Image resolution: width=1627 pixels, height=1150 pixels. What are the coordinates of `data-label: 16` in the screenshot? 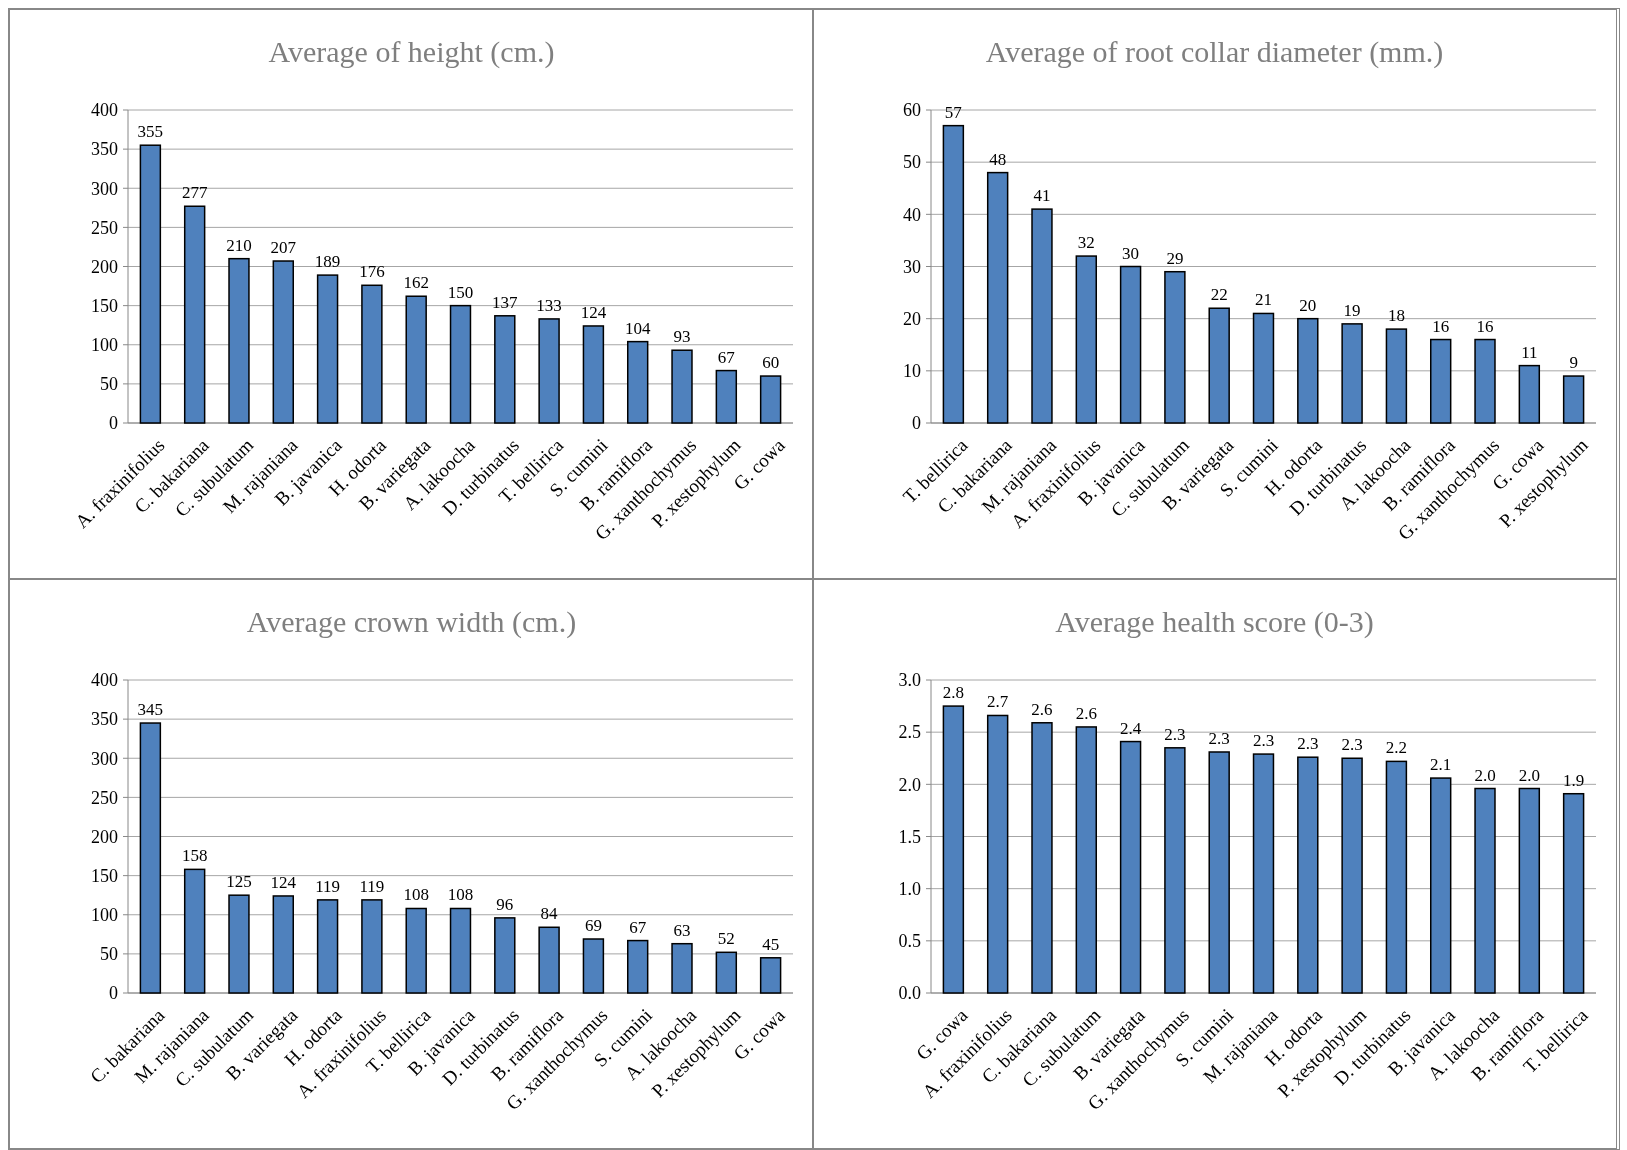 It's located at (1441, 326).